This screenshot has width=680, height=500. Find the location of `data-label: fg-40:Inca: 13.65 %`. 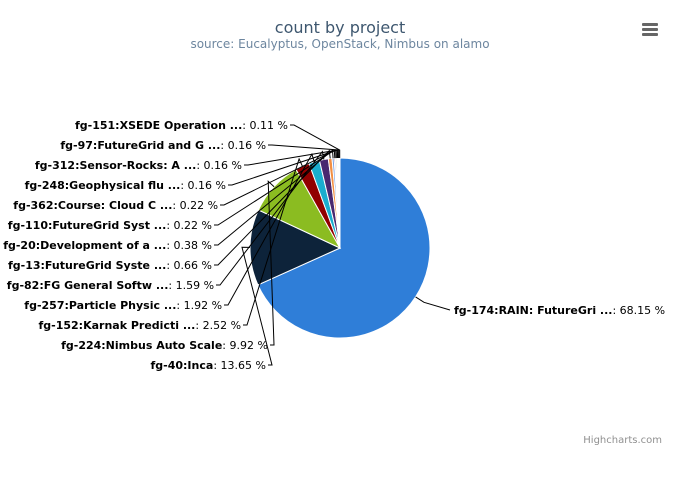

data-label: fg-40:Inca: 13.65 % is located at coordinates (208, 365).